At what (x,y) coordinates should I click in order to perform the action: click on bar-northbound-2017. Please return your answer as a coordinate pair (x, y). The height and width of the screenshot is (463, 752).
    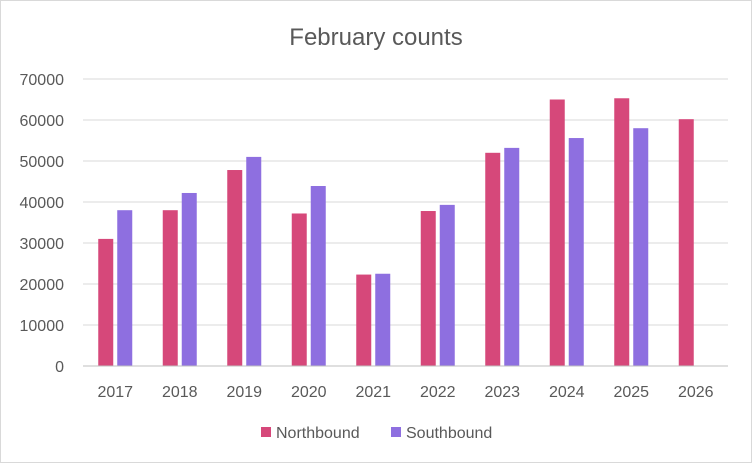
    Looking at the image, I should click on (106, 302).